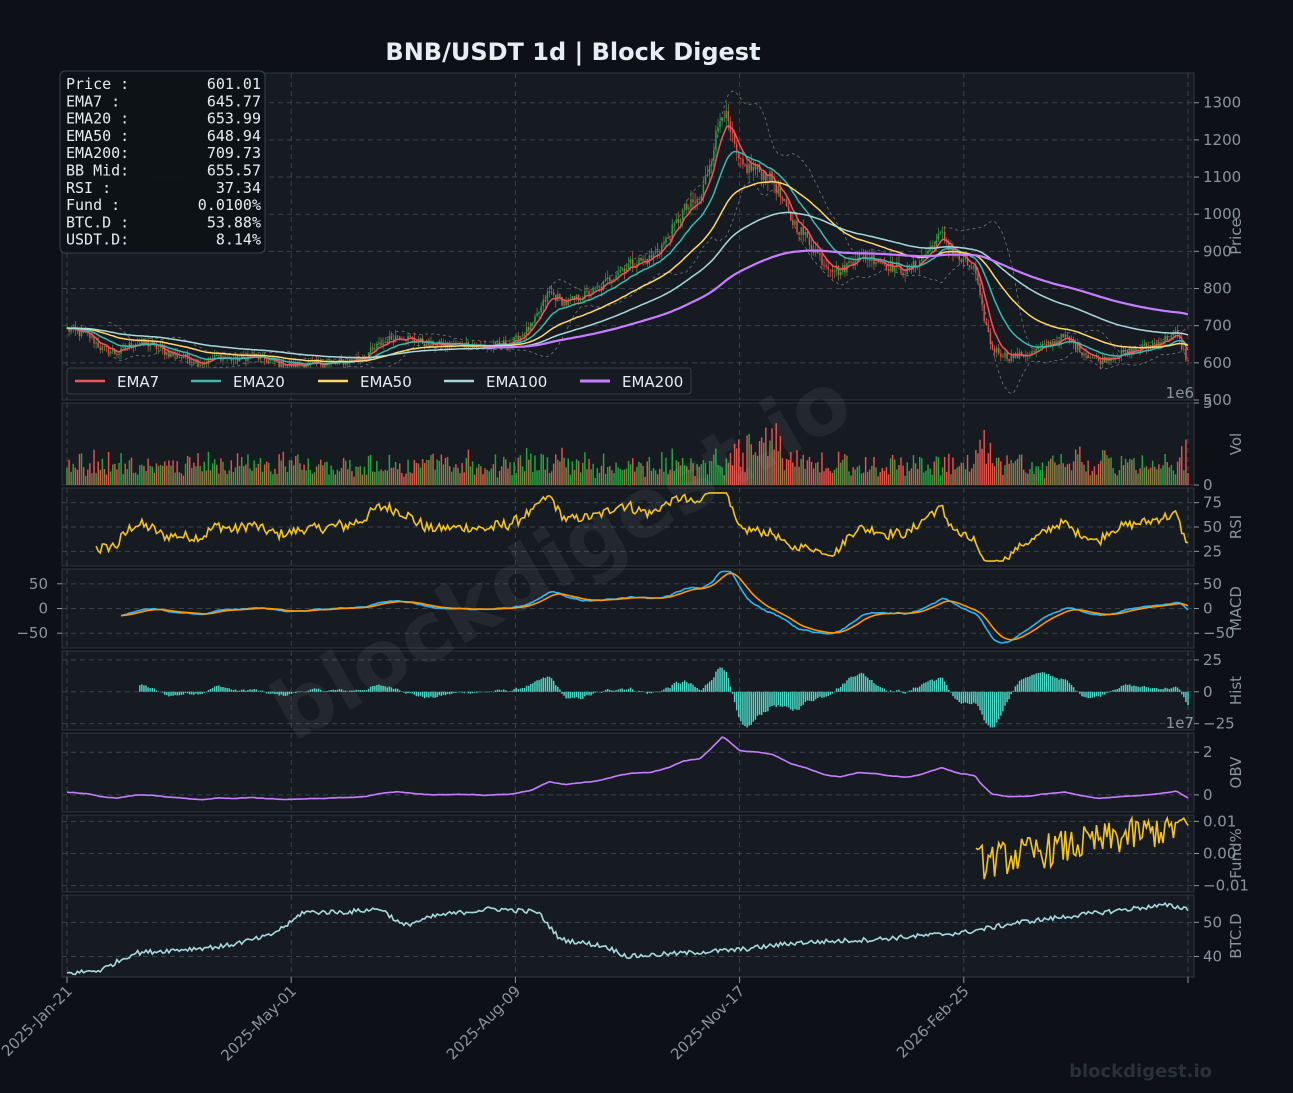 The width and height of the screenshot is (1293, 1093). I want to click on info-value: 53.88%, so click(234, 222).